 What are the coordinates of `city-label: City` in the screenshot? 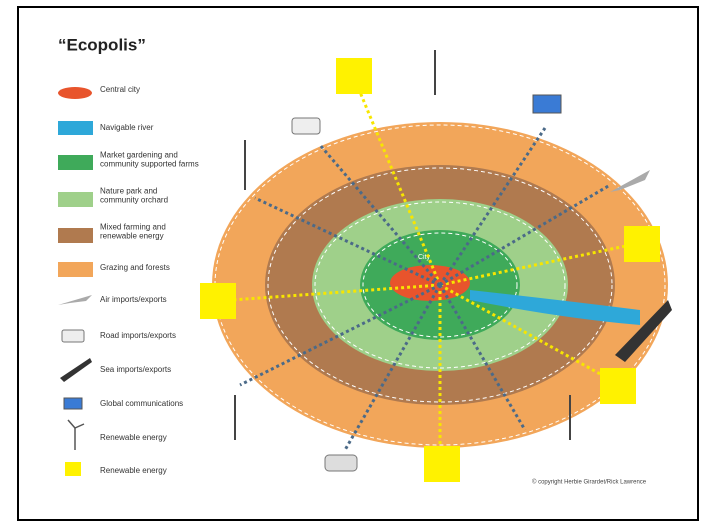 It's located at (424, 257).